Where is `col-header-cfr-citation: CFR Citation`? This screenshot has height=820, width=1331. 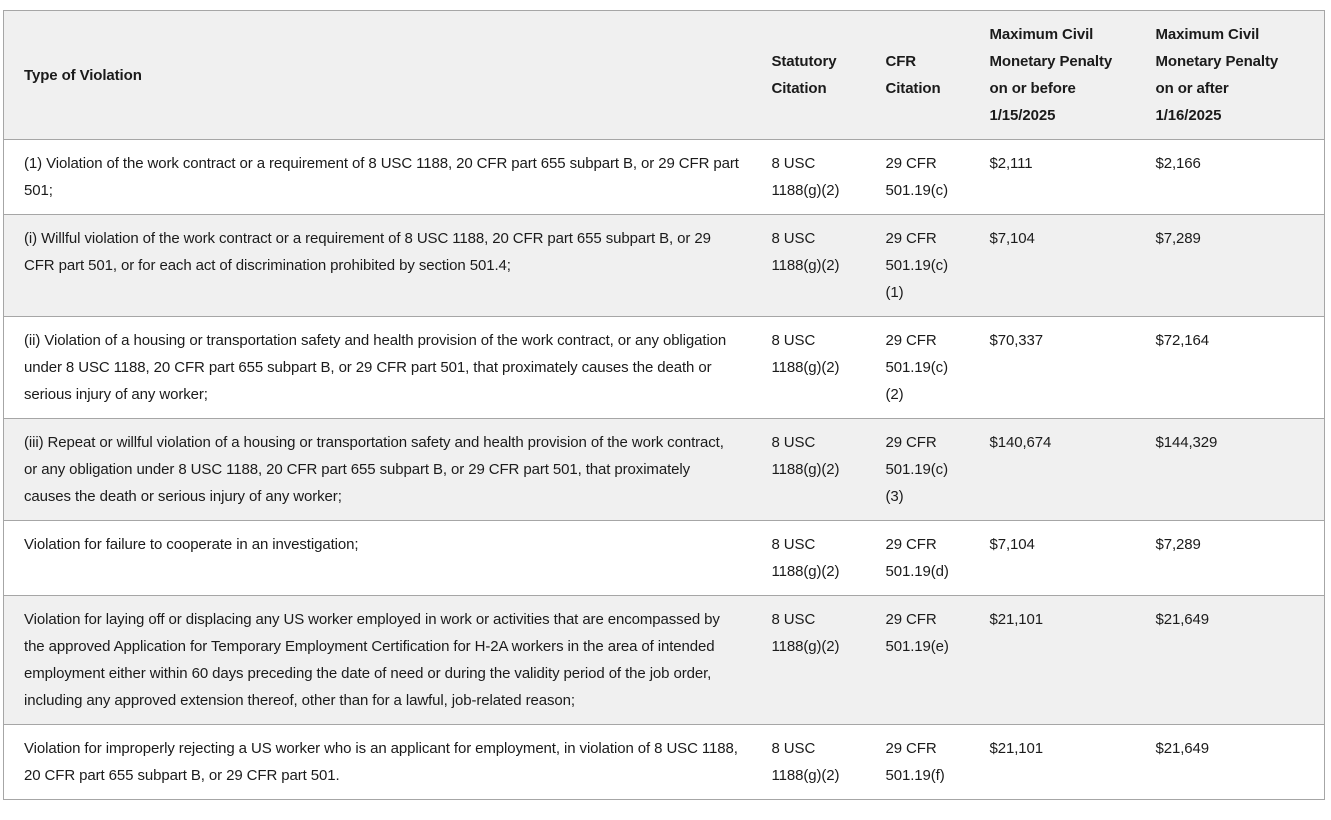
col-header-cfr-citation: CFR Citation is located at coordinates (917, 75).